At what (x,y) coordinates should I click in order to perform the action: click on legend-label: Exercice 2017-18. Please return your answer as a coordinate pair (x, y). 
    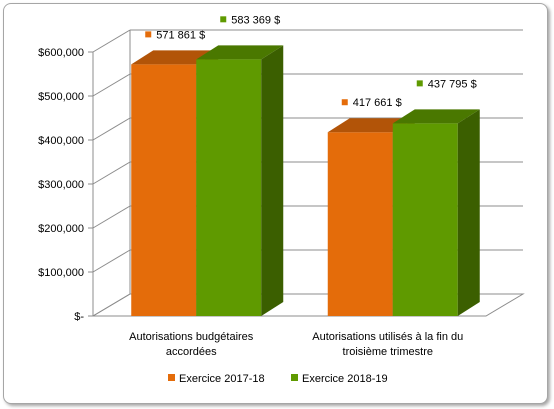
    Looking at the image, I should click on (222, 379).